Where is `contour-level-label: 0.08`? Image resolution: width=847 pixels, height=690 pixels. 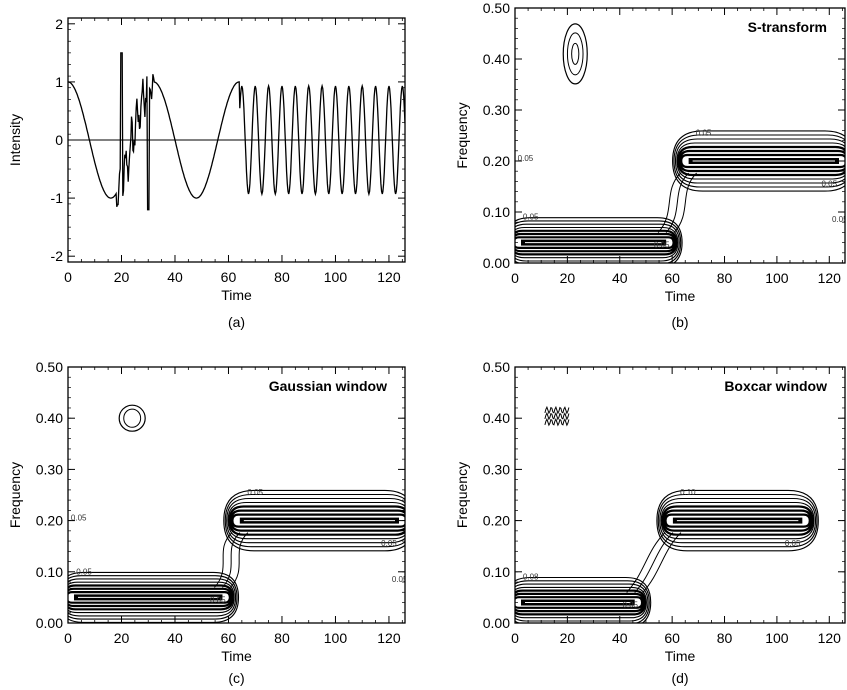
contour-level-label: 0.08 is located at coordinates (531, 576).